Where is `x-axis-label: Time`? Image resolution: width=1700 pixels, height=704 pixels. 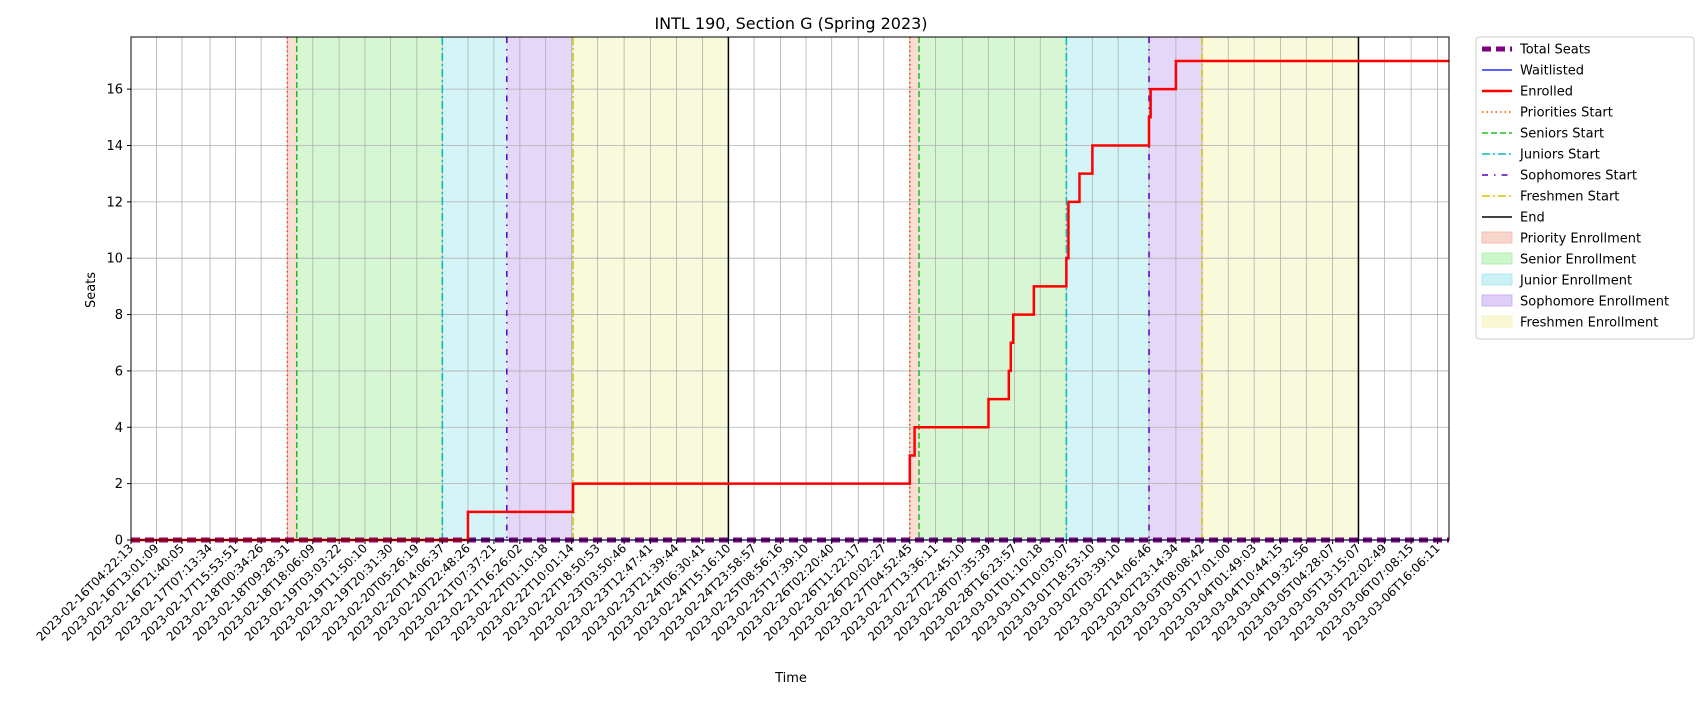 x-axis-label: Time is located at coordinates (790, 678).